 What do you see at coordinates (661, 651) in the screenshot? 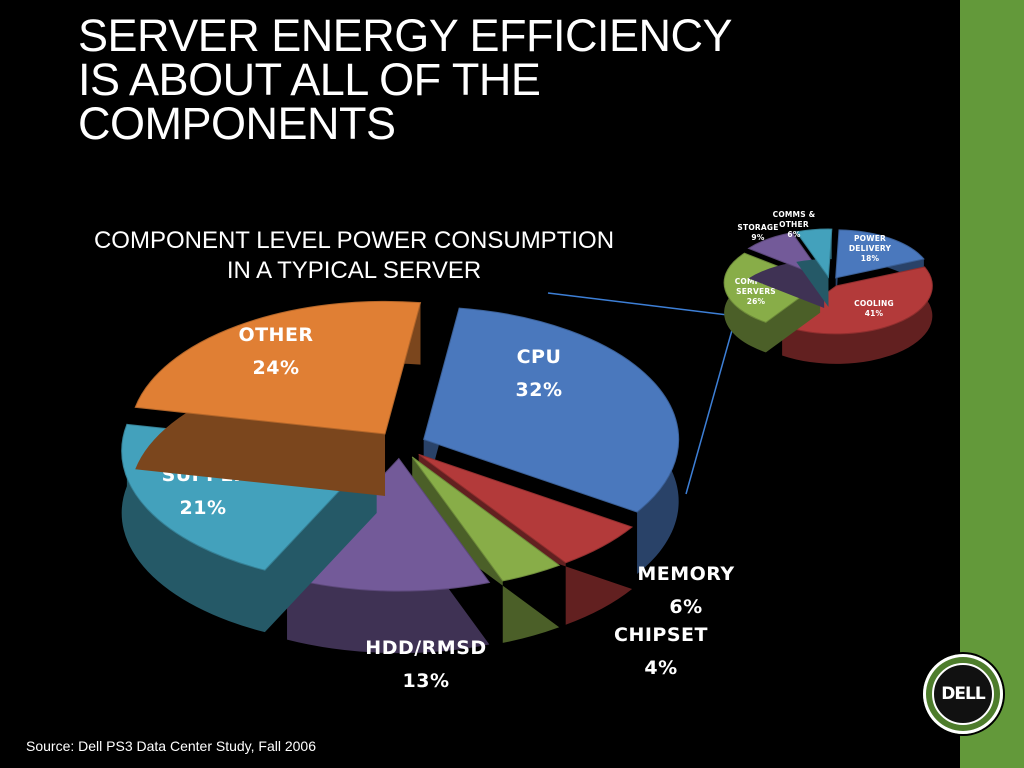
I see `chipset-label: CHIPSET 4%` at bounding box center [661, 651].